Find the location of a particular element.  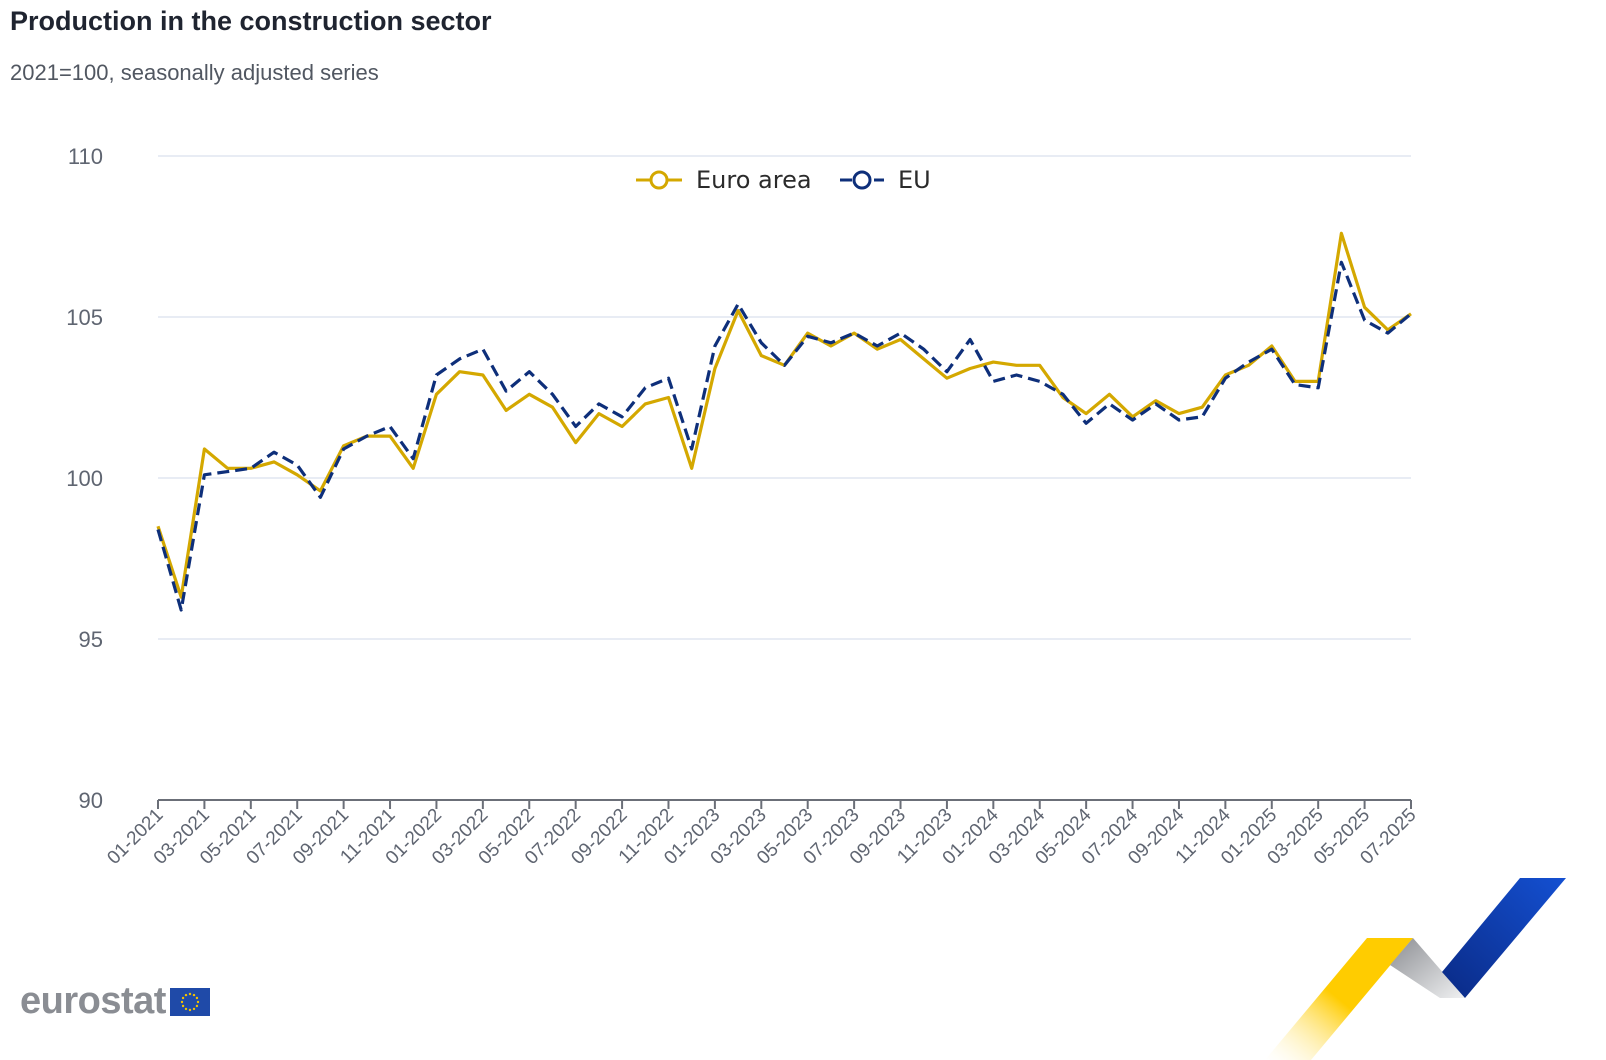

legend-label-eu: EU is located at coordinates (914, 180).